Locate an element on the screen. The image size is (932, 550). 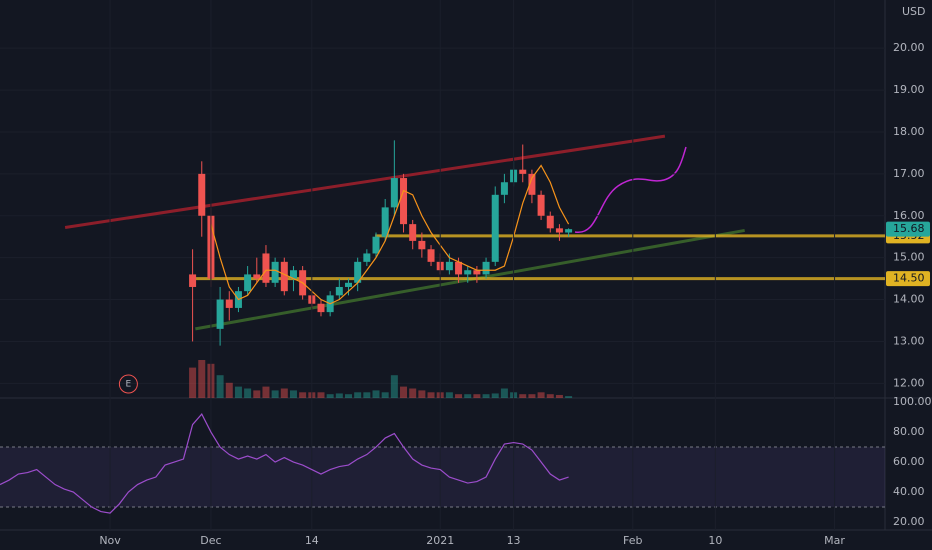
rsi-line is located at coordinates (284, 463).